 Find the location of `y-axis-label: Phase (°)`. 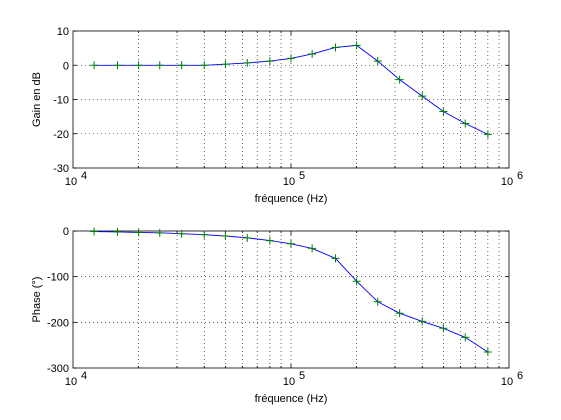

y-axis-label: Phase (°) is located at coordinates (37, 300).